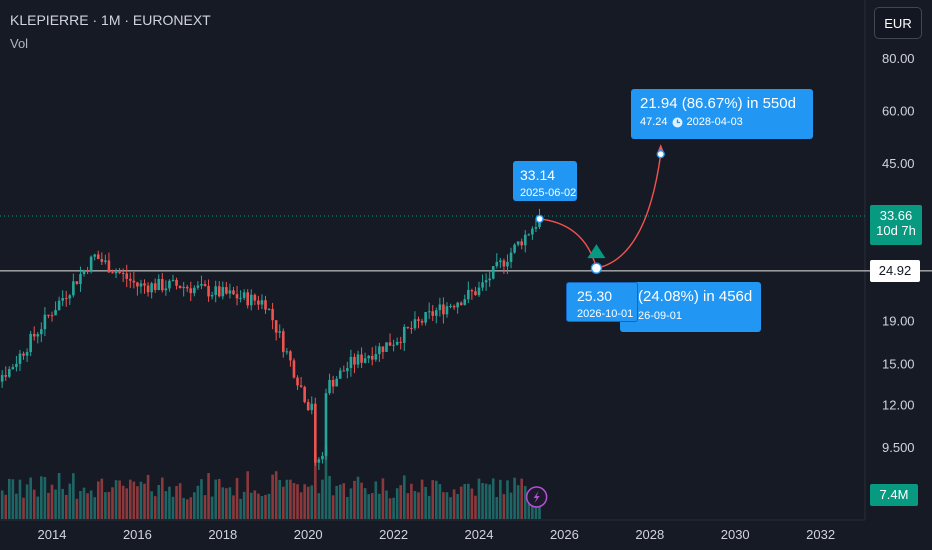  Describe the element at coordinates (52, 534) in the screenshot. I see `x-tick-0: 2014` at that location.